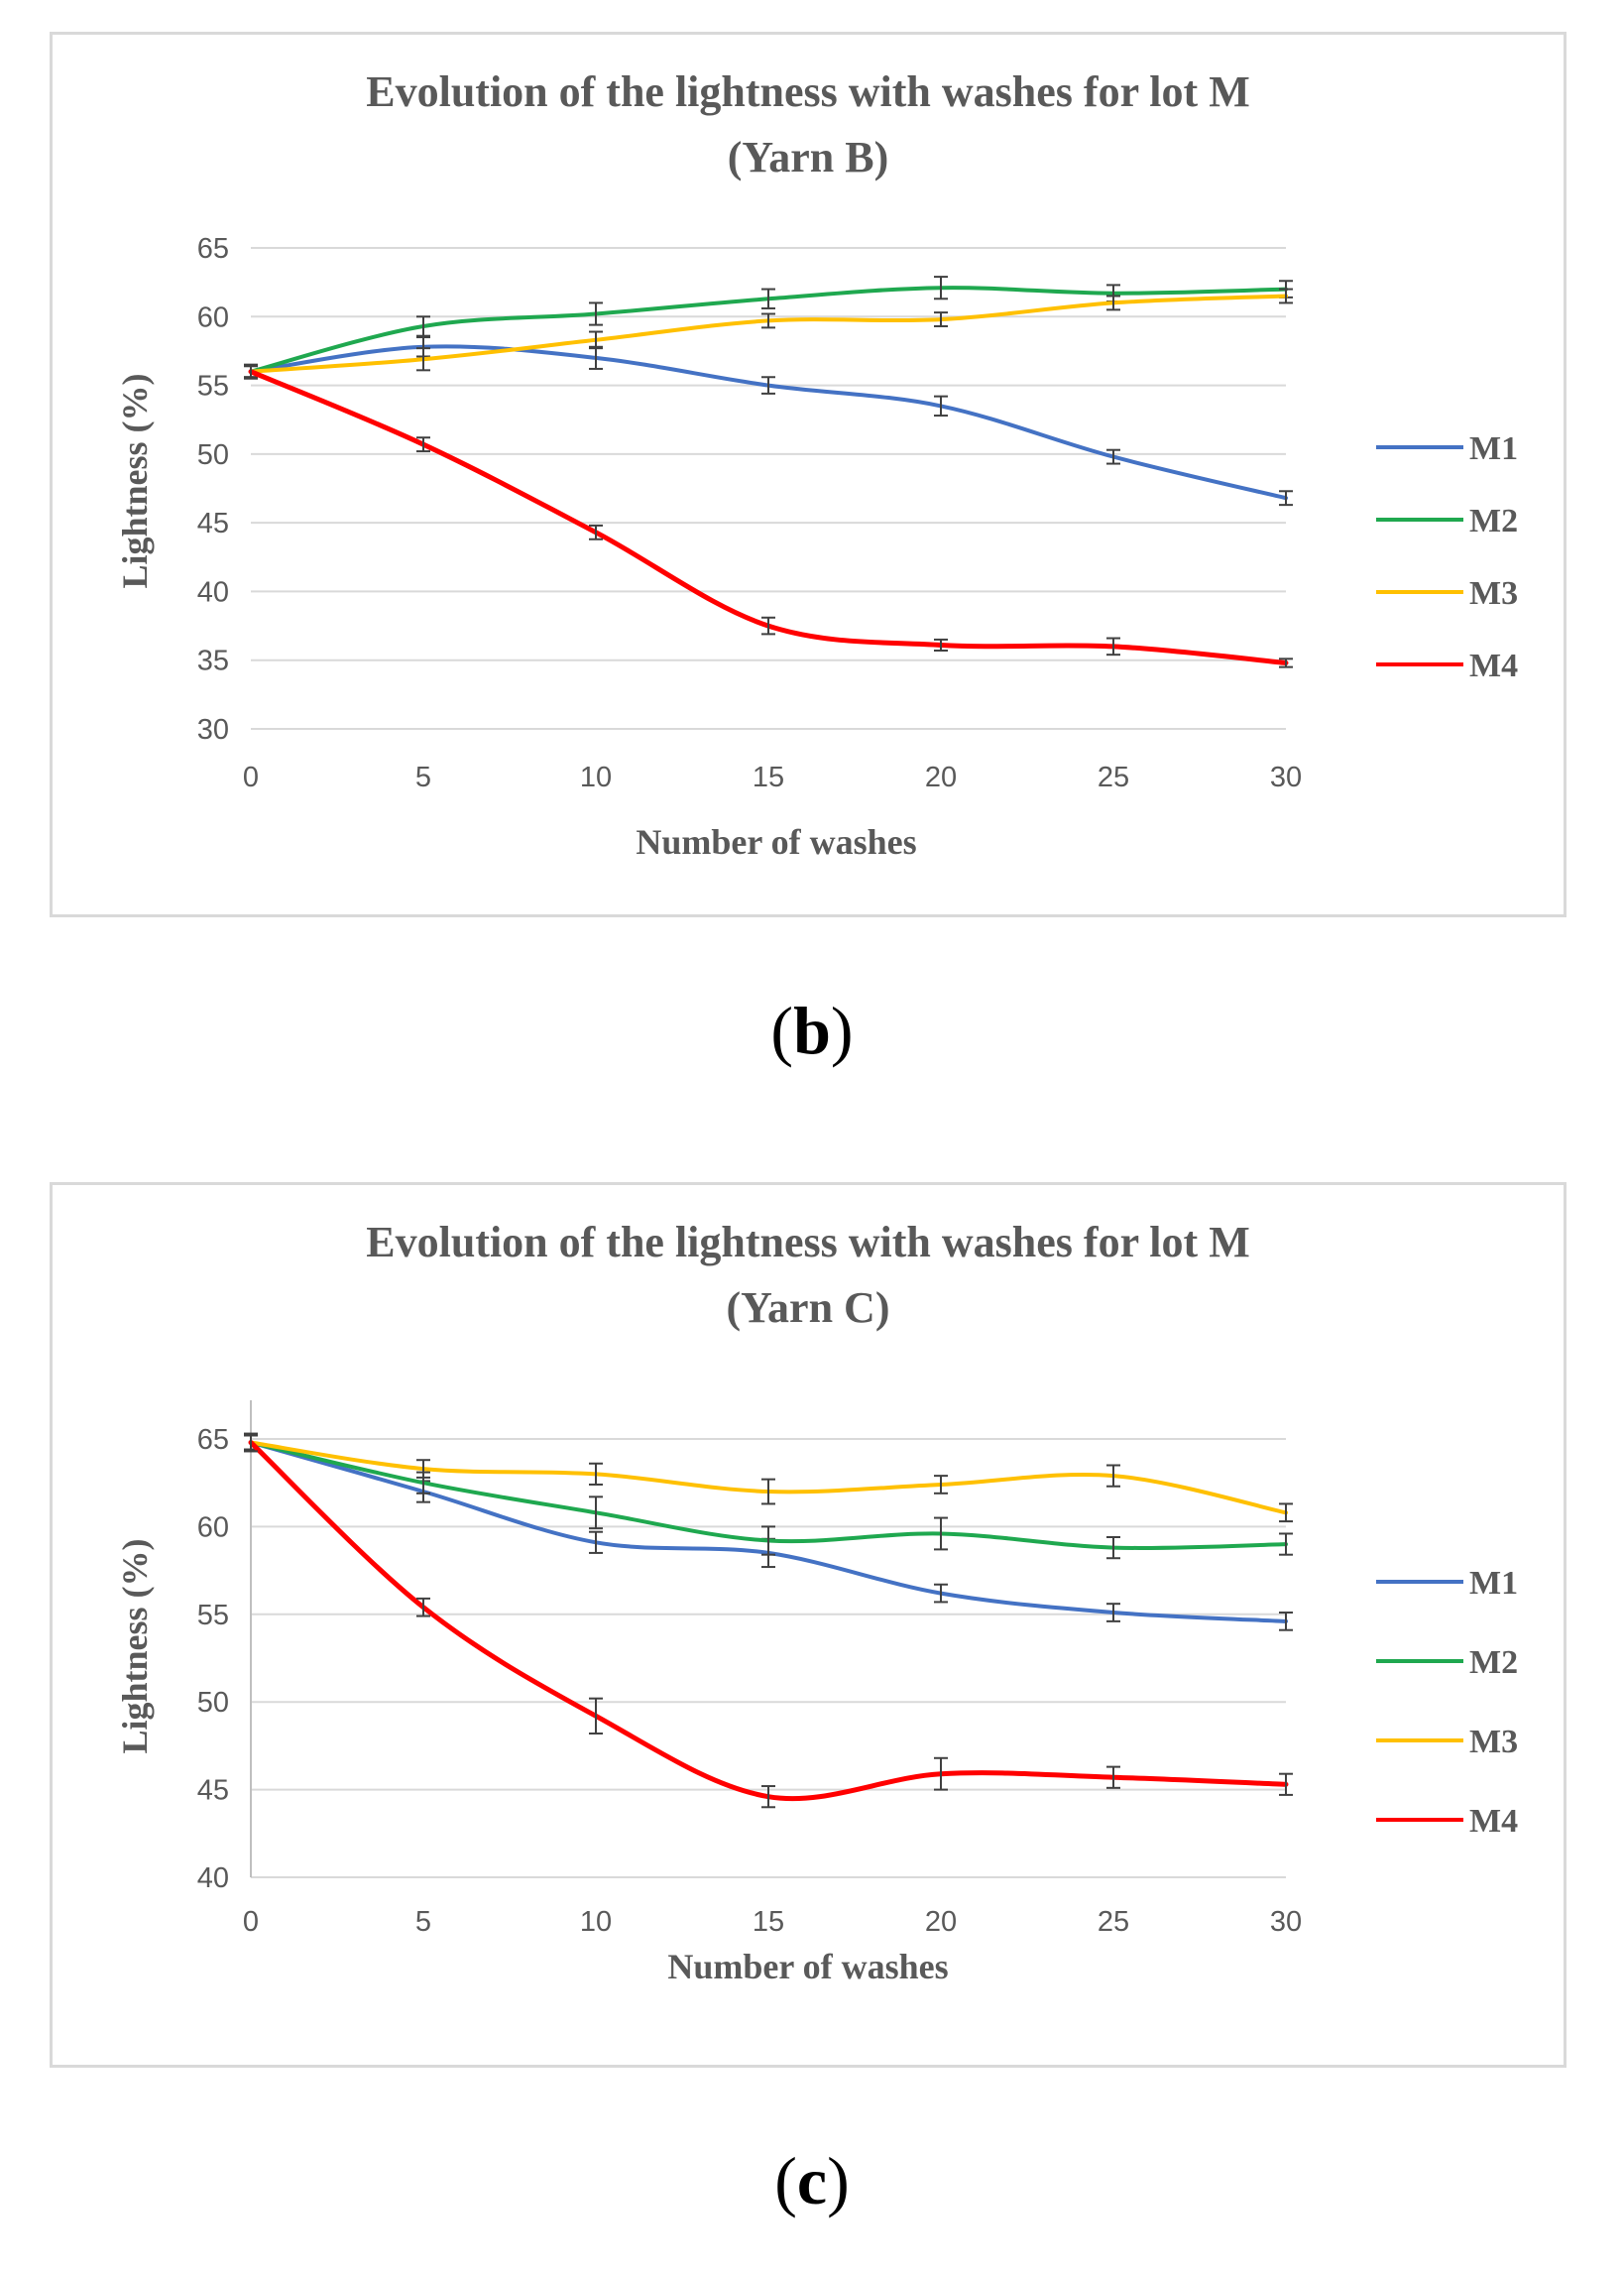  Describe the element at coordinates (213, 1527) in the screenshot. I see `chart-c-ytick-label: 60` at that location.